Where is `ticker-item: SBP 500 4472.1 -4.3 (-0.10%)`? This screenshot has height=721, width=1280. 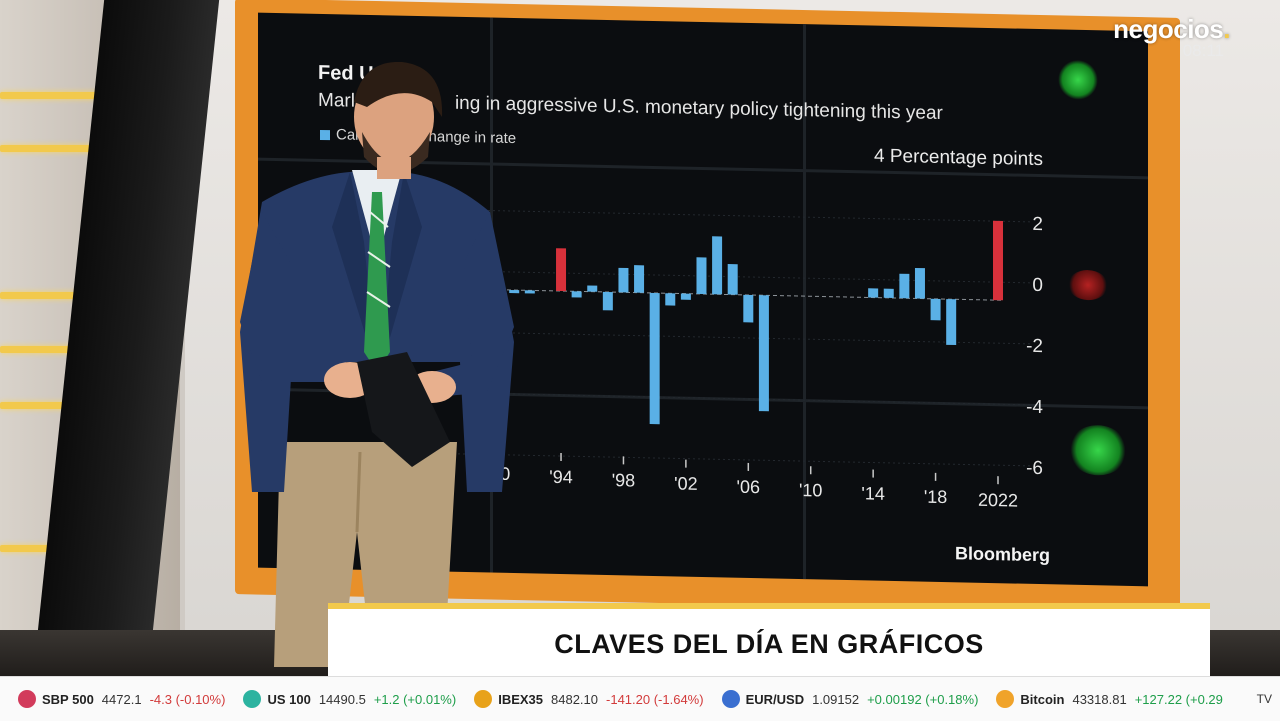 ticker-item: SBP 500 4472.1 -4.3 (-0.10%) is located at coordinates (121, 699).